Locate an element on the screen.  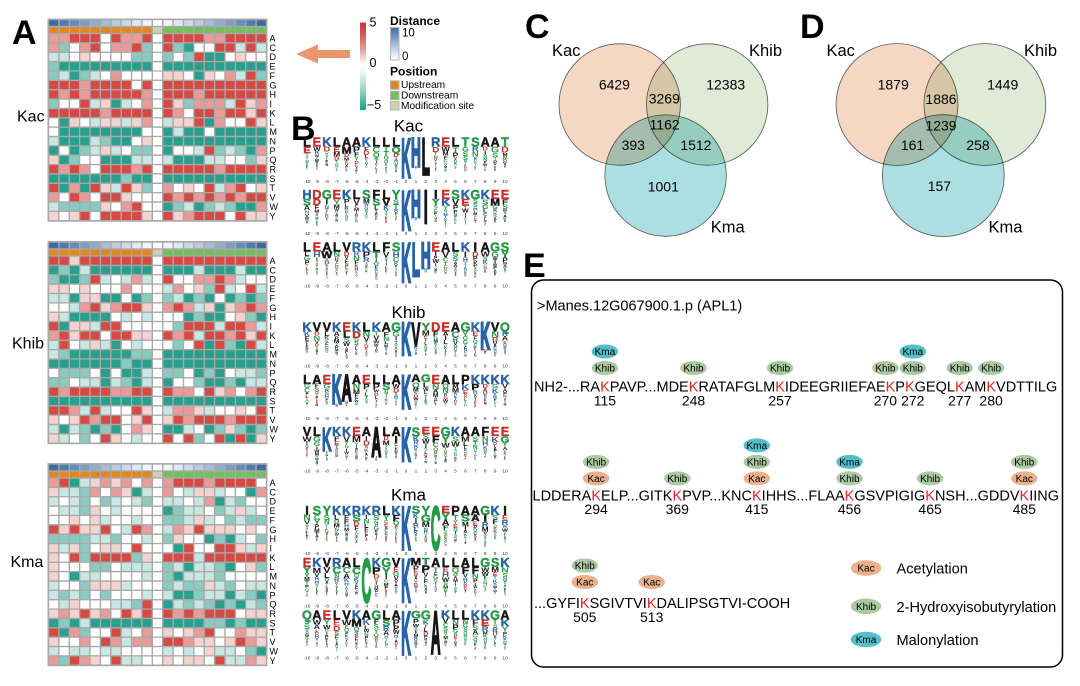
svg-text: -1 is located at coordinates (396, 234).